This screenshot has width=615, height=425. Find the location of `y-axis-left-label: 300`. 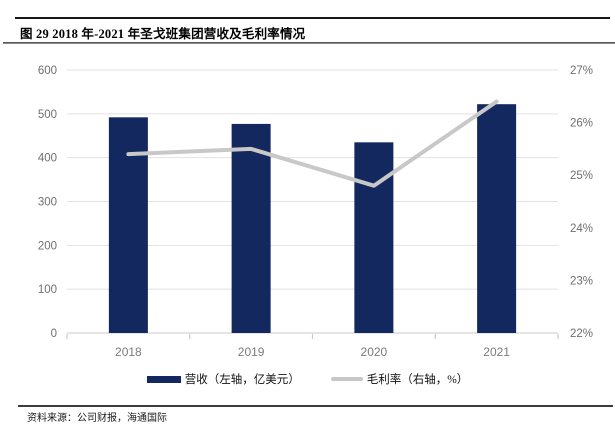

y-axis-left-label: 300 is located at coordinates (47, 203).